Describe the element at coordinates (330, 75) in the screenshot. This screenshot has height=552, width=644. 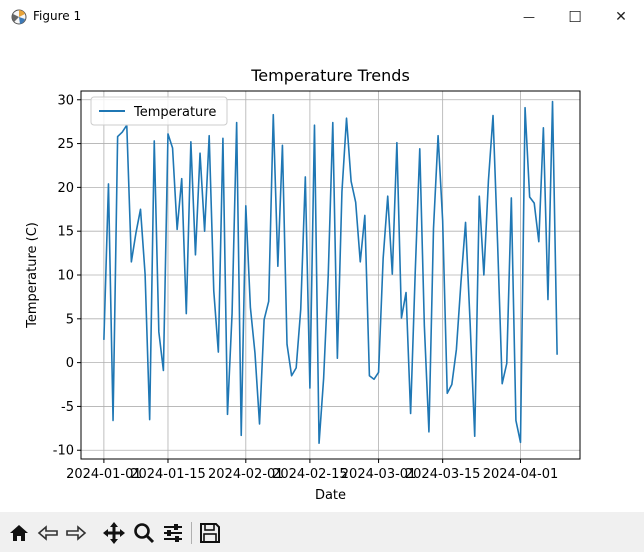
I see `chart-title: Temperature Trends` at that location.